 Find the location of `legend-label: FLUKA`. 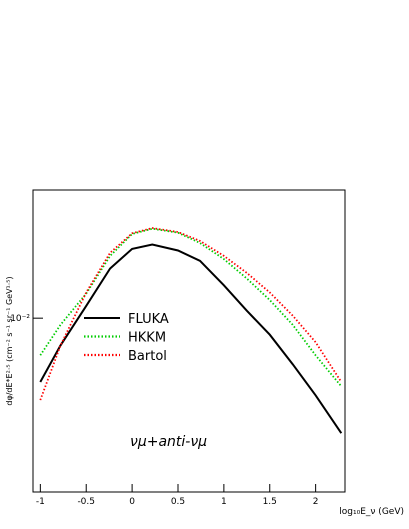

legend-label: FLUKA is located at coordinates (148, 319).